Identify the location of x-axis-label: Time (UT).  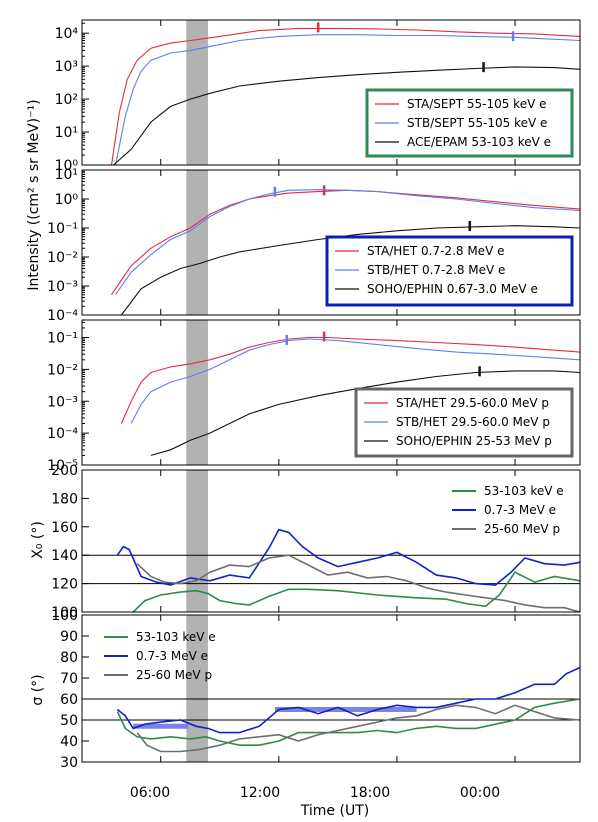
(334, 811).